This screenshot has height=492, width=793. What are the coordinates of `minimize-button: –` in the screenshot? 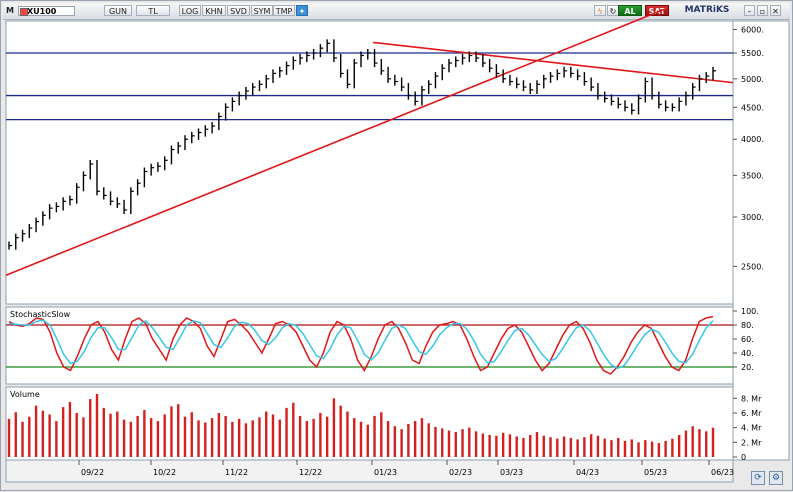 It's located at (749, 10).